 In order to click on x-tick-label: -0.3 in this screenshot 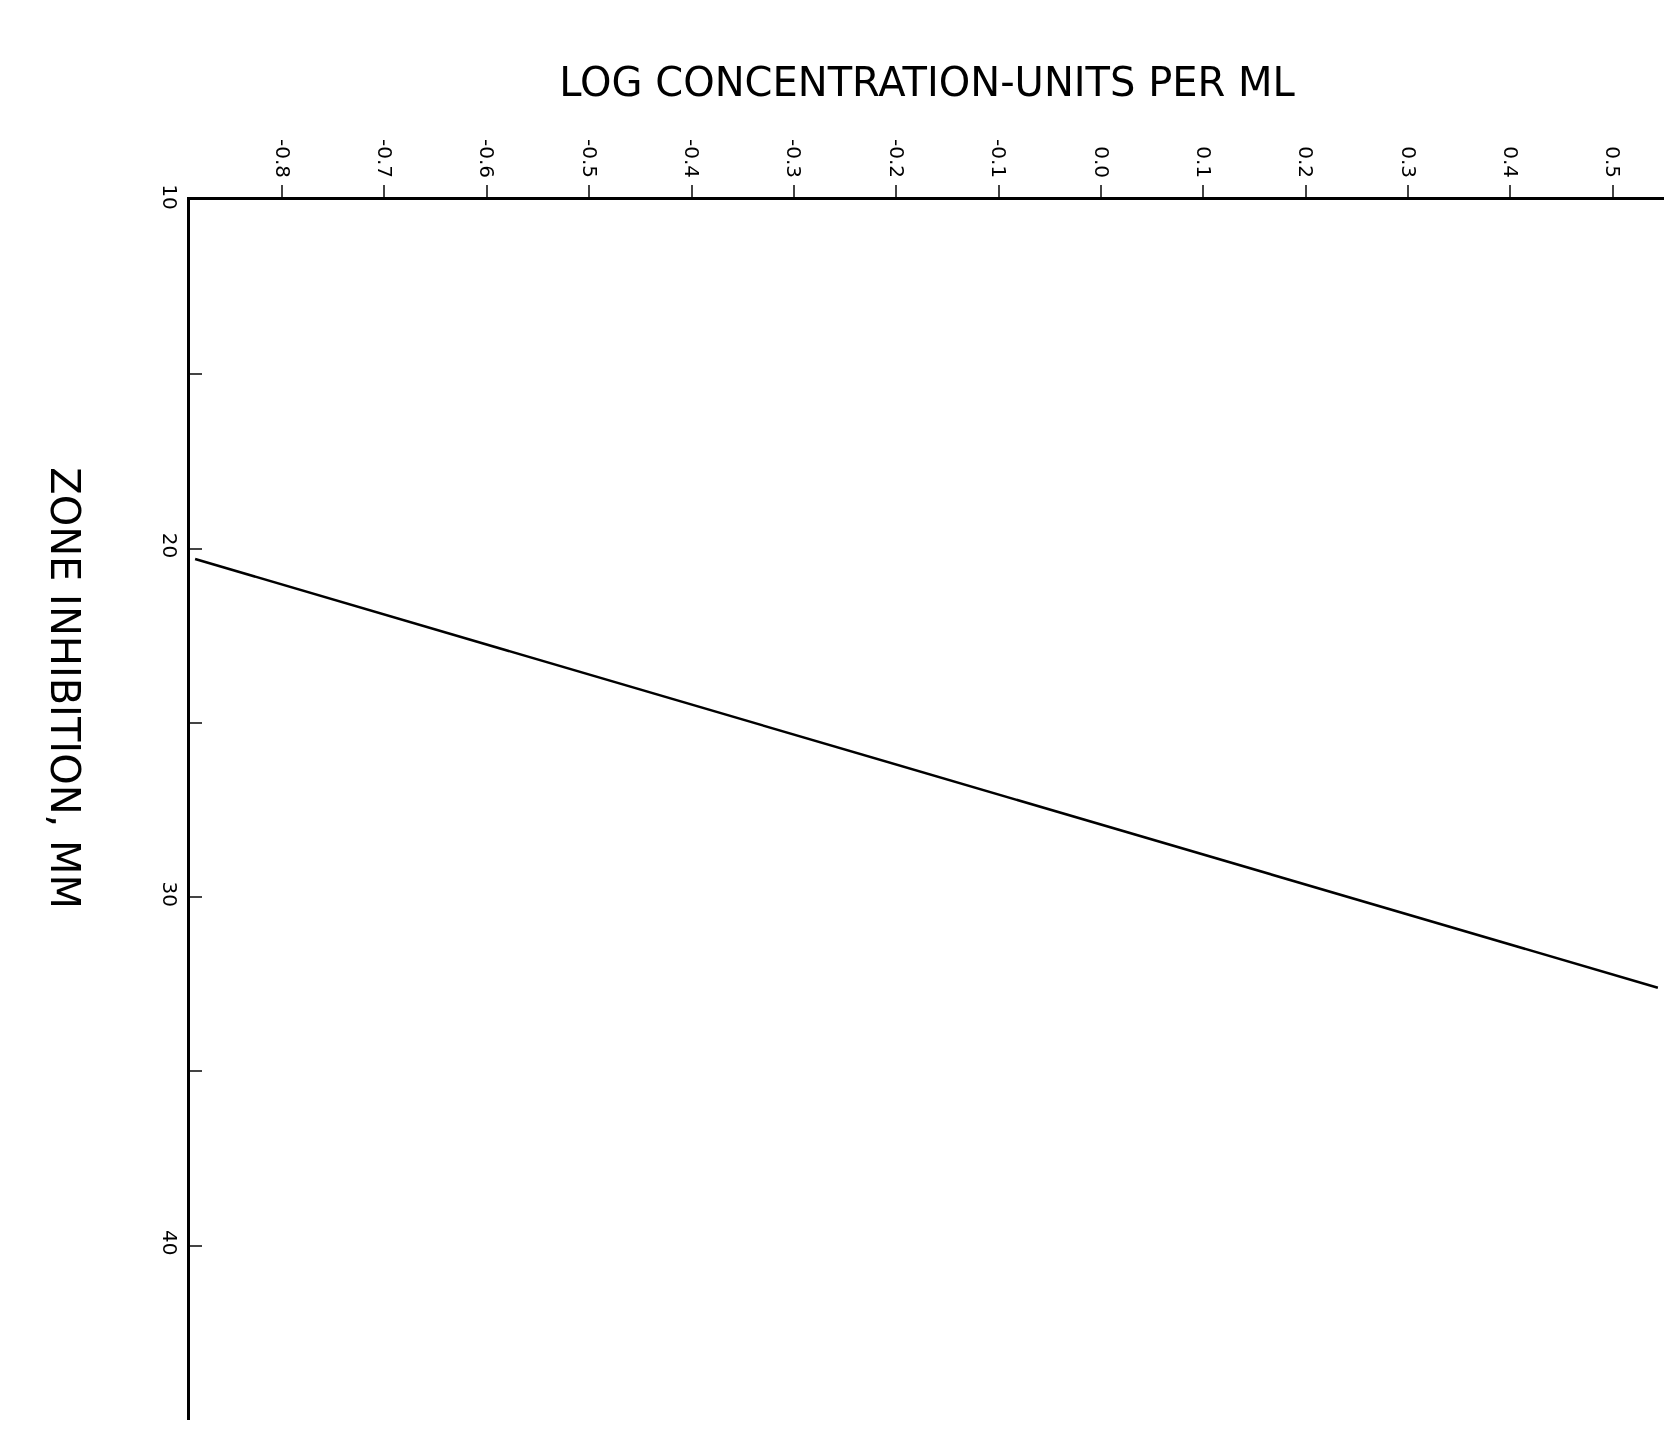, I will do `click(794, 158)`.